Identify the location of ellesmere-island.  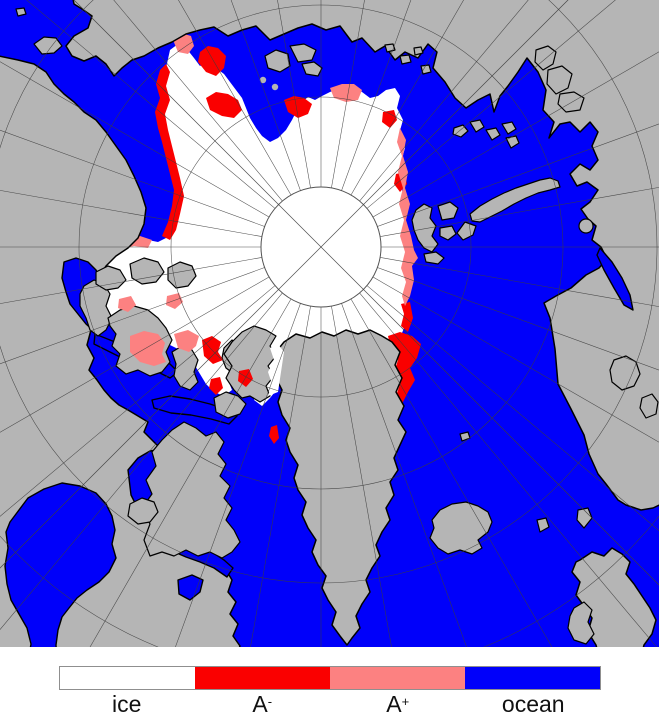
(250, 364).